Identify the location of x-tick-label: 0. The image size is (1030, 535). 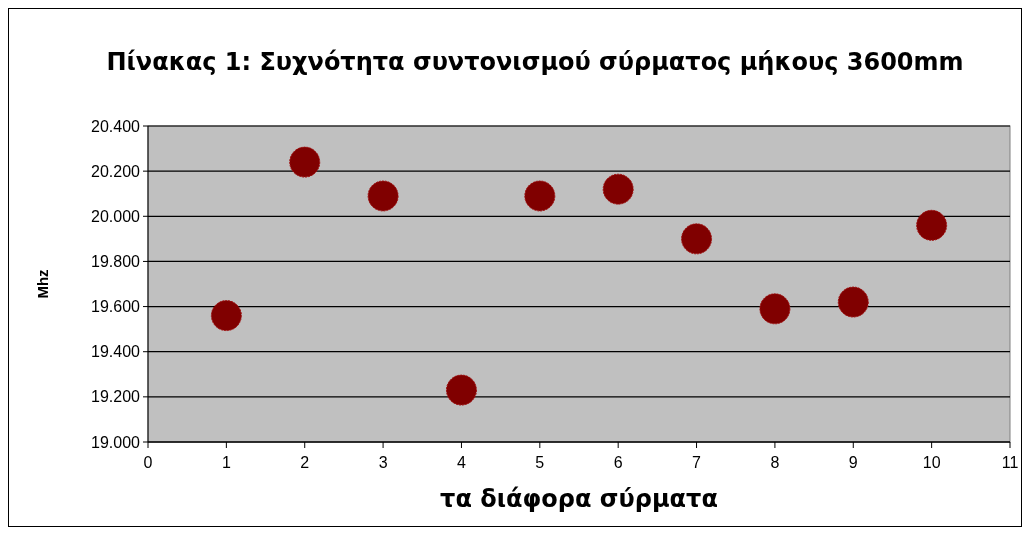
(148, 462).